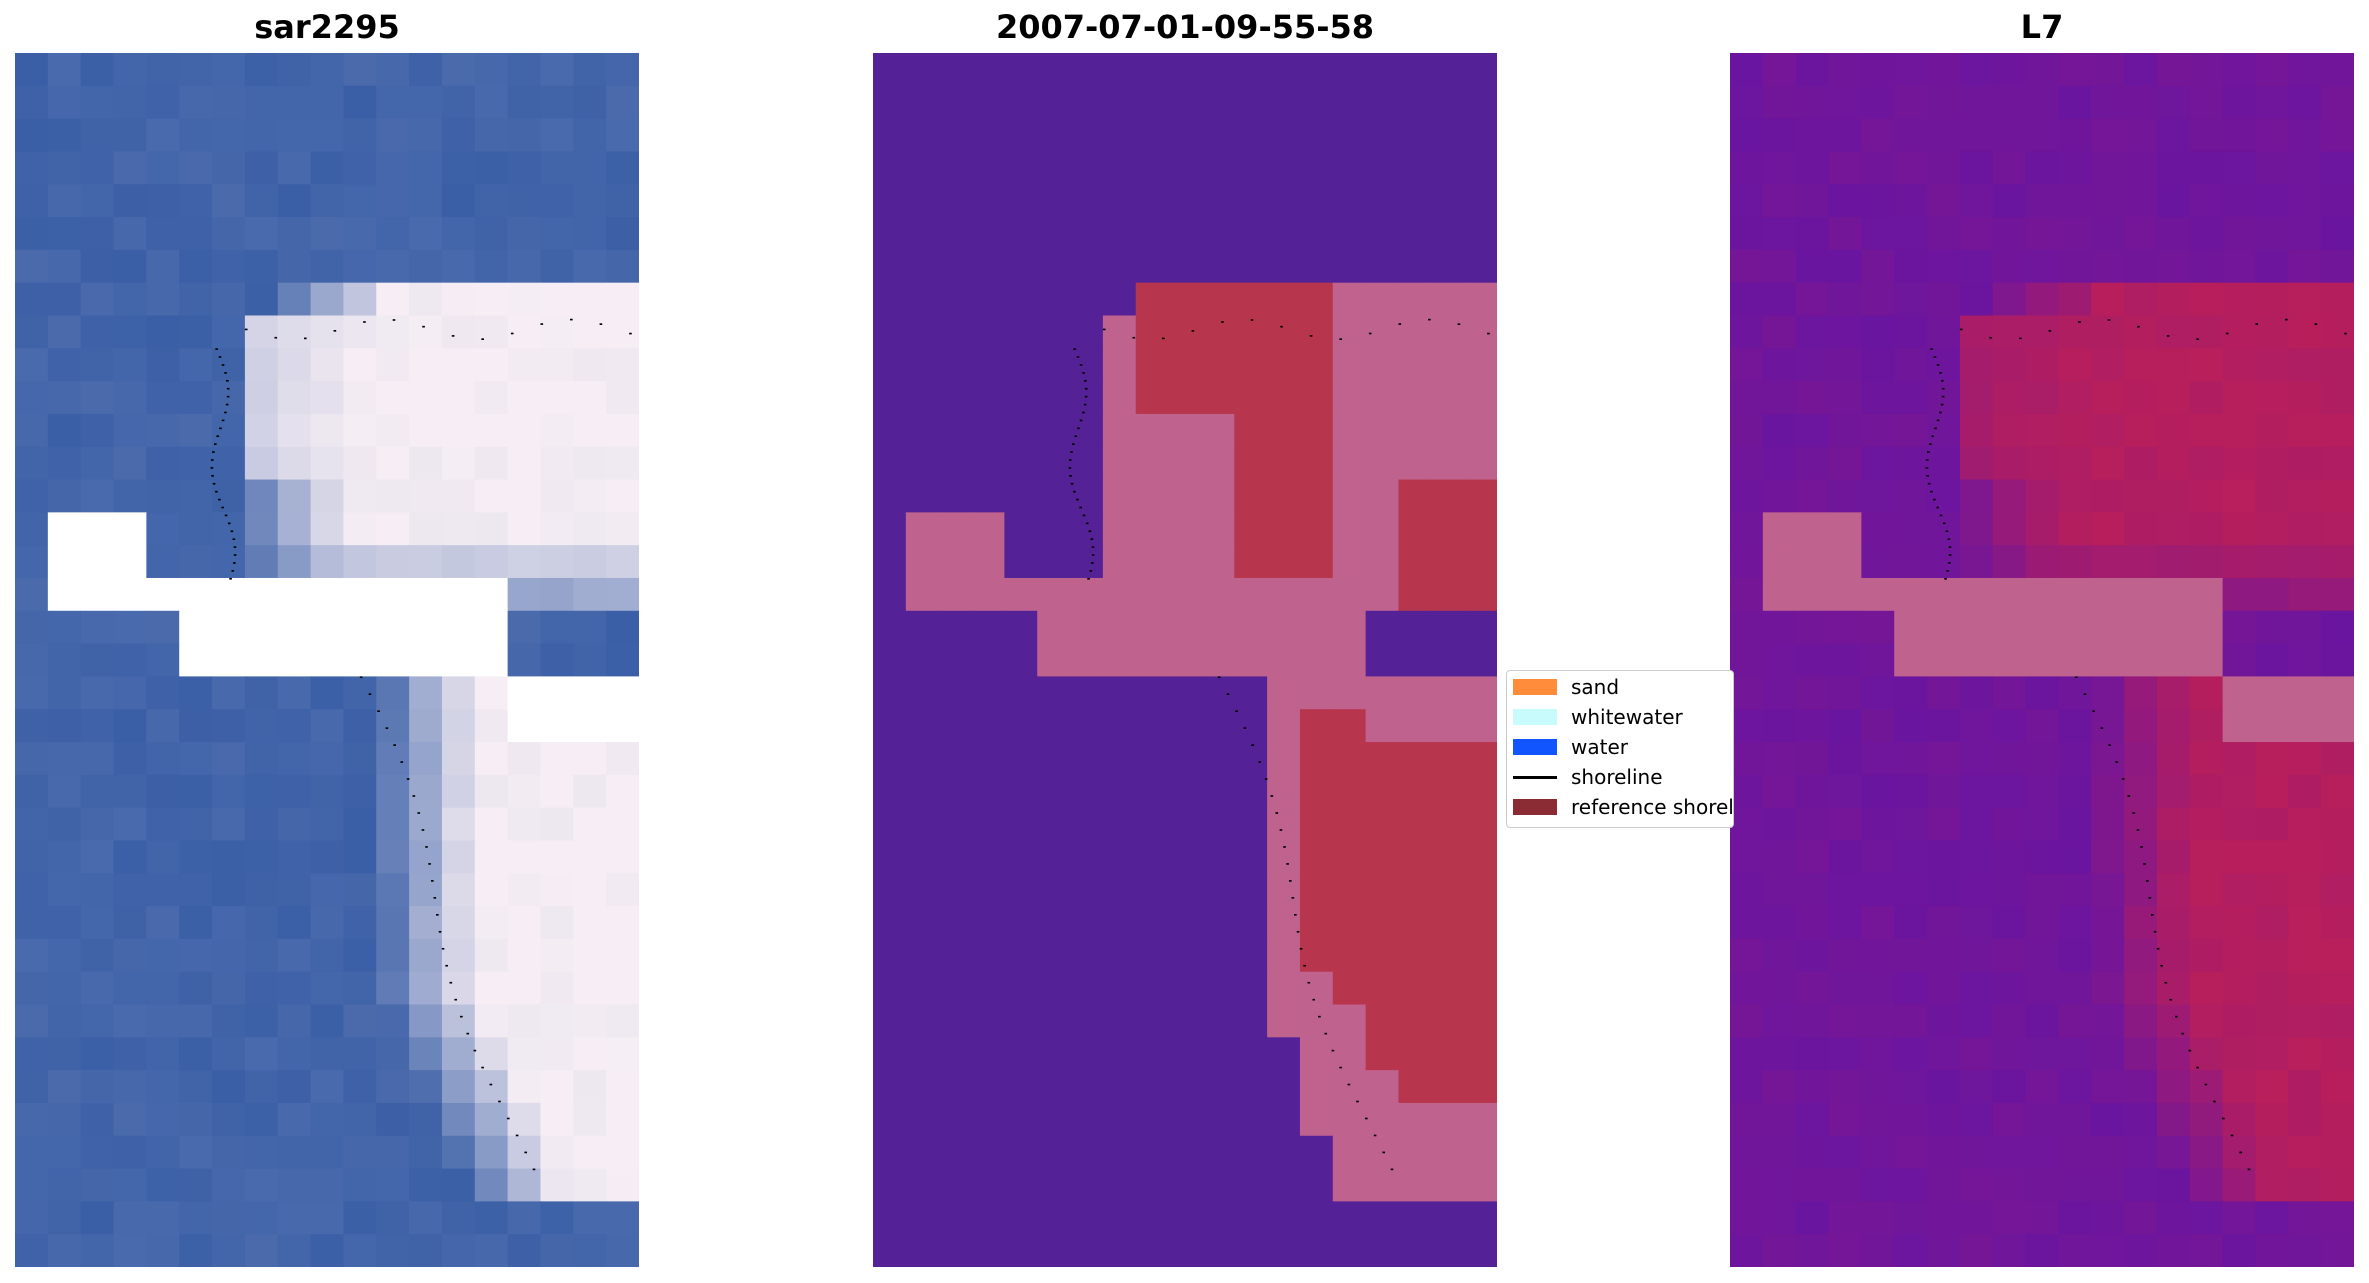 The height and width of the screenshot is (1283, 2369). Describe the element at coordinates (1535, 747) in the screenshot. I see `water-swatch` at that location.